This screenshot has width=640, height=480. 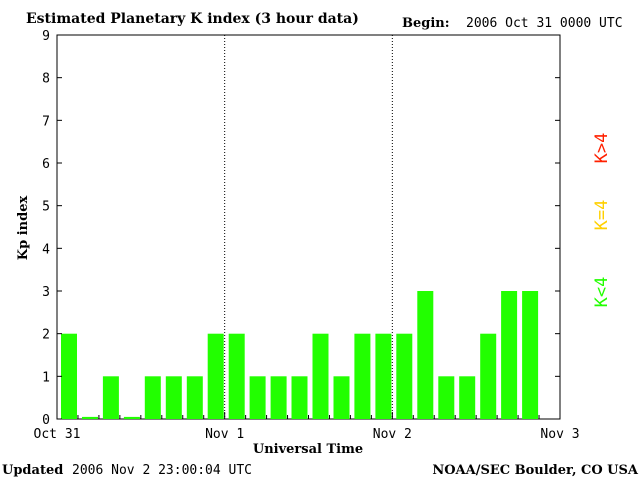 I want to click on source-credit: NOAA/SEC Boulder, CO USA, so click(x=535, y=470).